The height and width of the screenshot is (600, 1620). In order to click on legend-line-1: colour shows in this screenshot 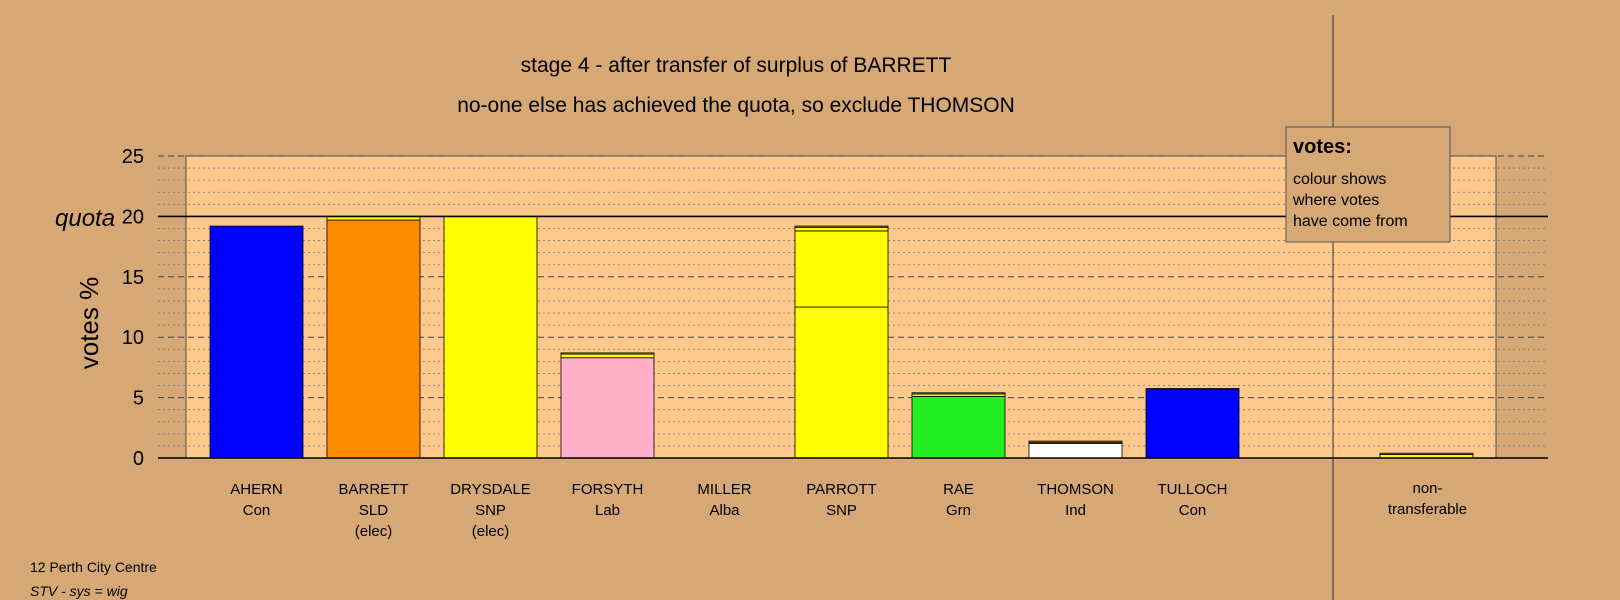, I will do `click(1339, 179)`.